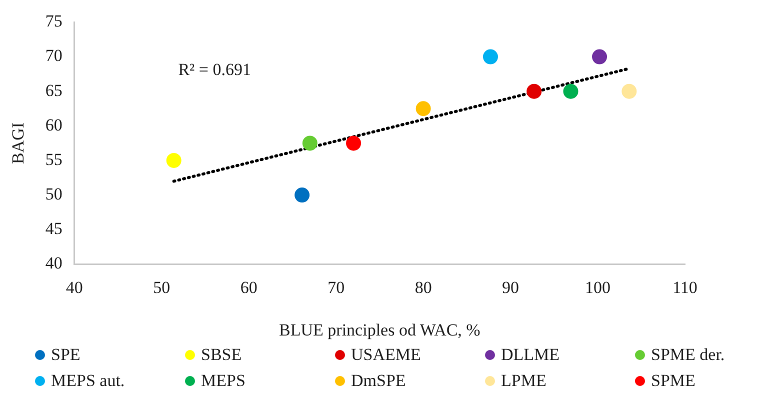 The width and height of the screenshot is (775, 414). I want to click on legend-label: USAEME, so click(386, 355).